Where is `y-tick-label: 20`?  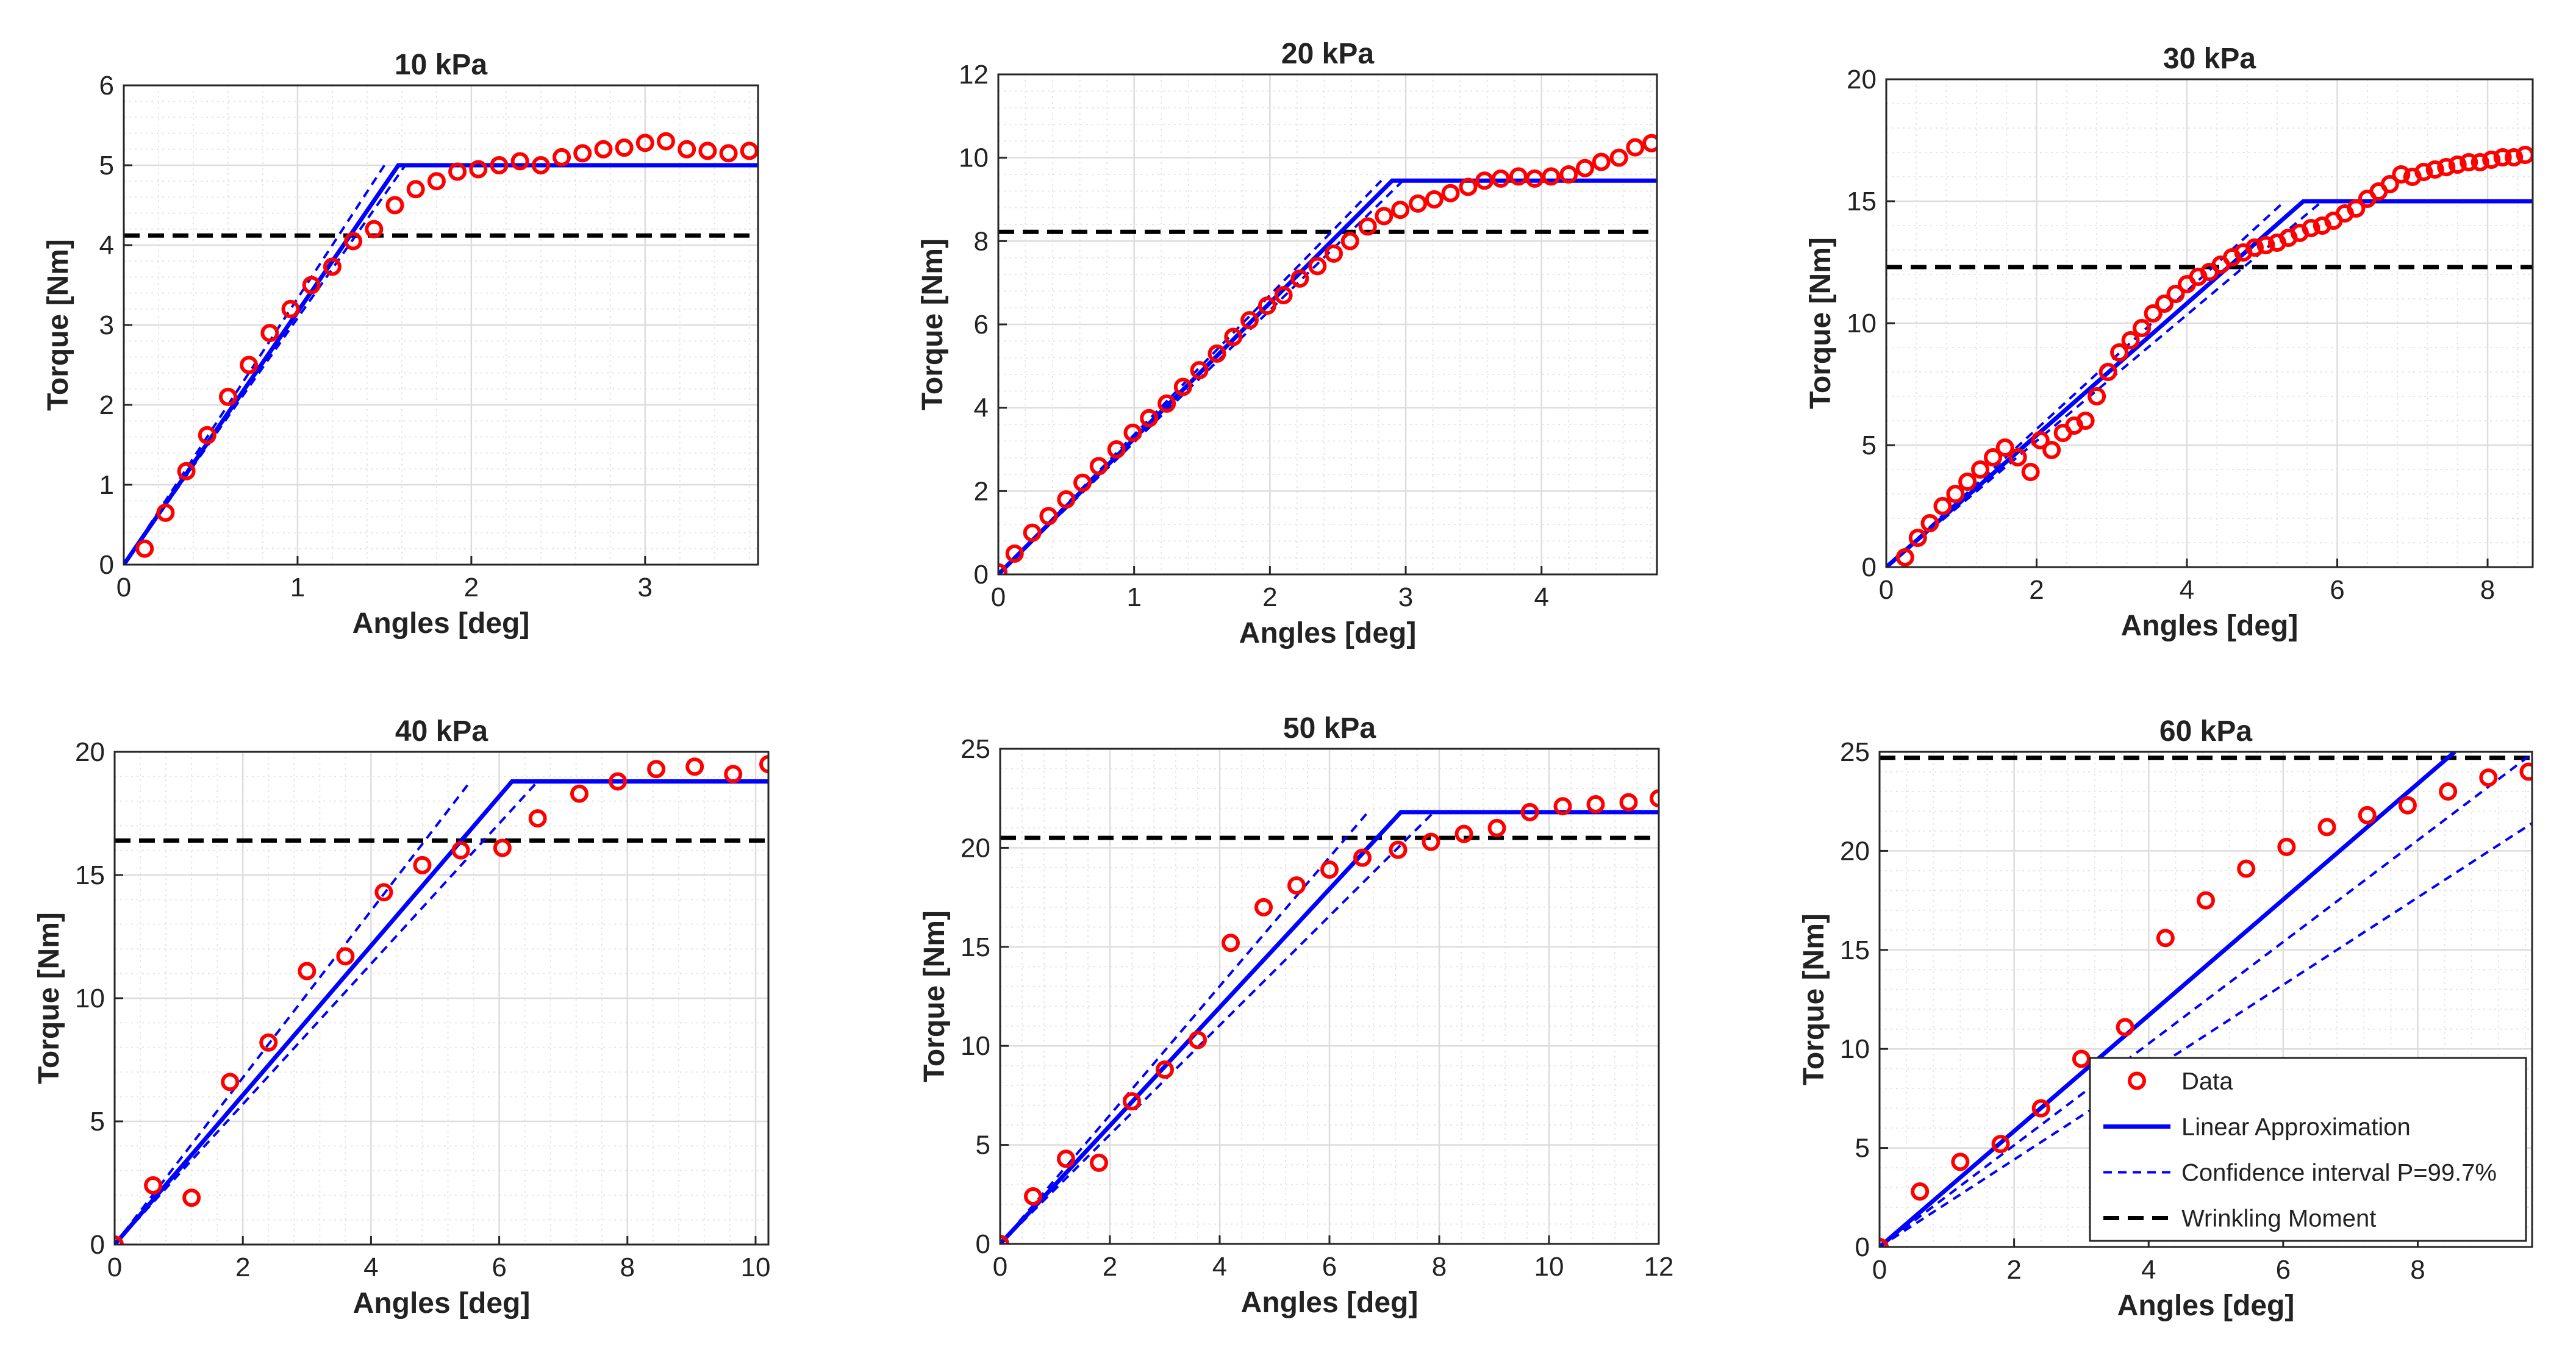
y-tick-label: 20 is located at coordinates (975, 848).